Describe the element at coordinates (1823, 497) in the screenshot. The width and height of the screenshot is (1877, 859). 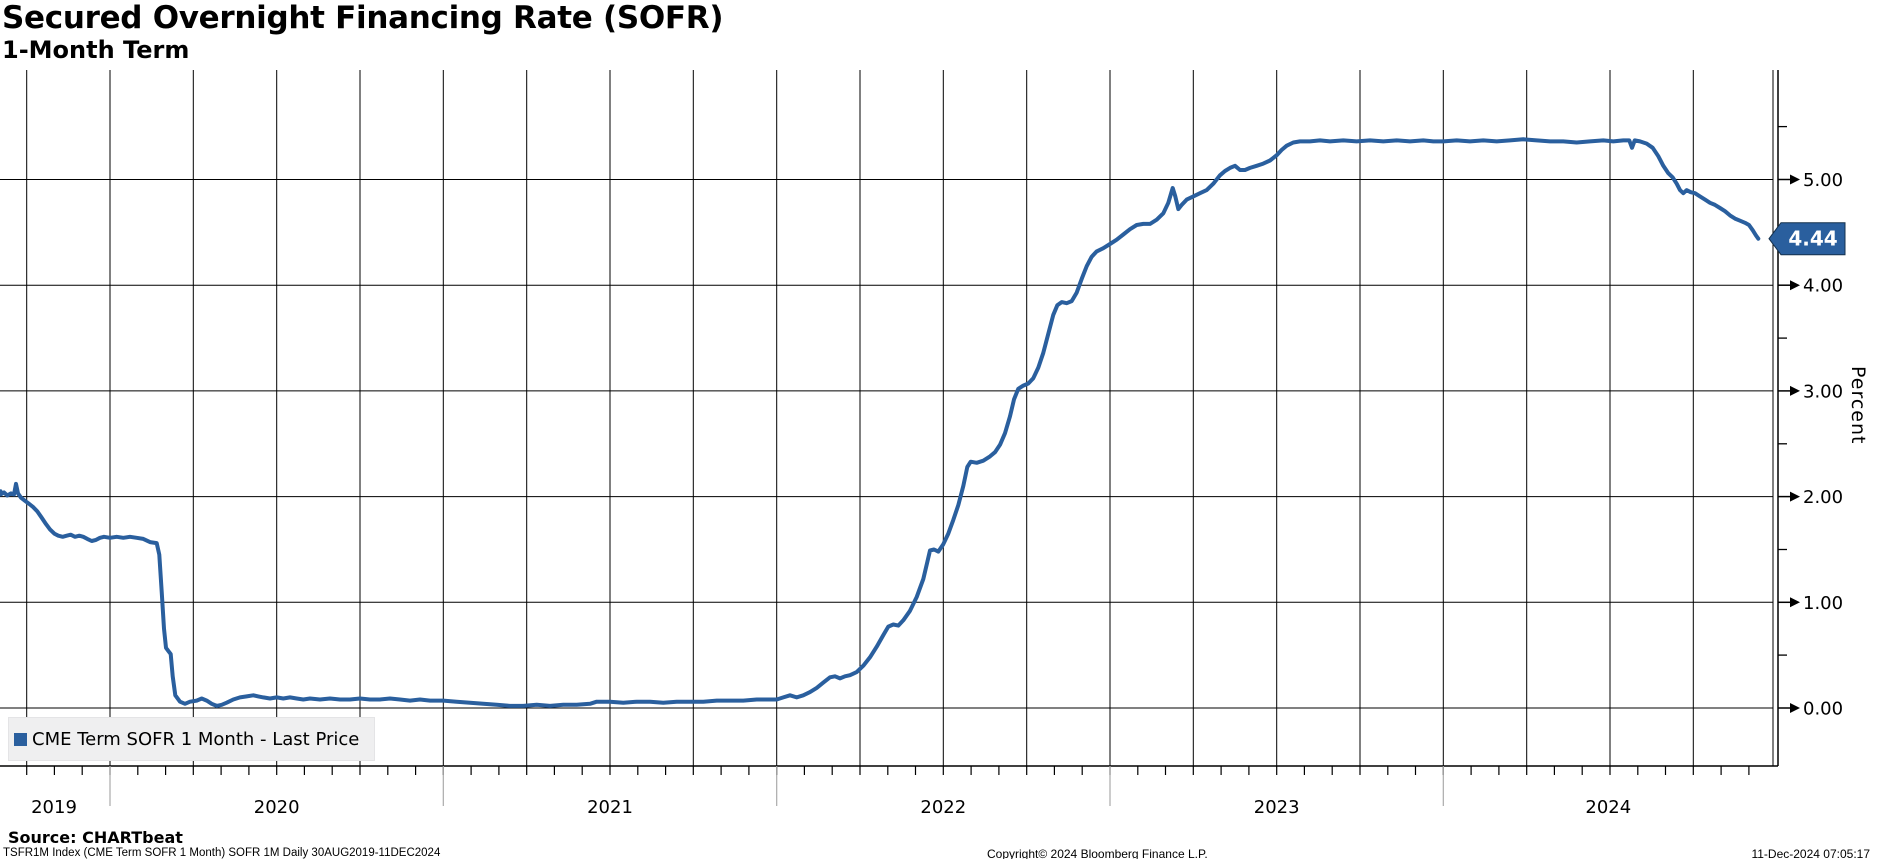
I see `svg-text: 2.00` at that location.